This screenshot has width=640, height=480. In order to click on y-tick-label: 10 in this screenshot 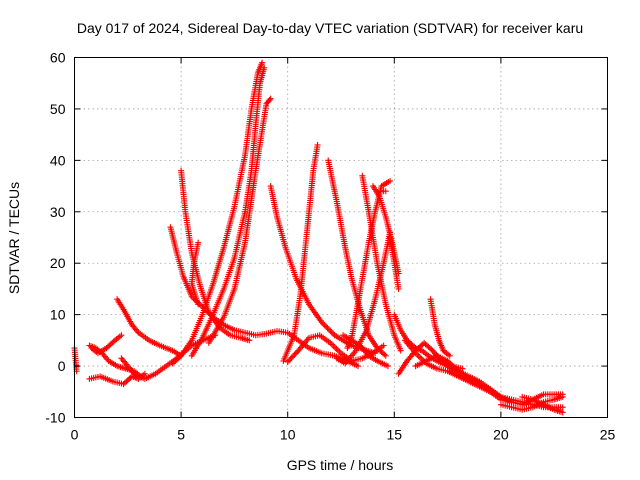, I will do `click(58, 315)`.